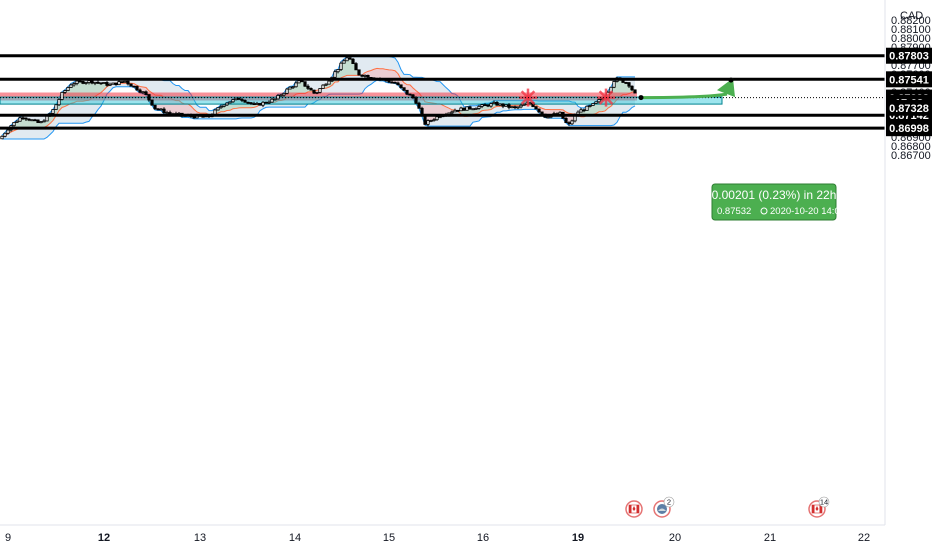  I want to click on canada-flag-icon, so click(634, 509).